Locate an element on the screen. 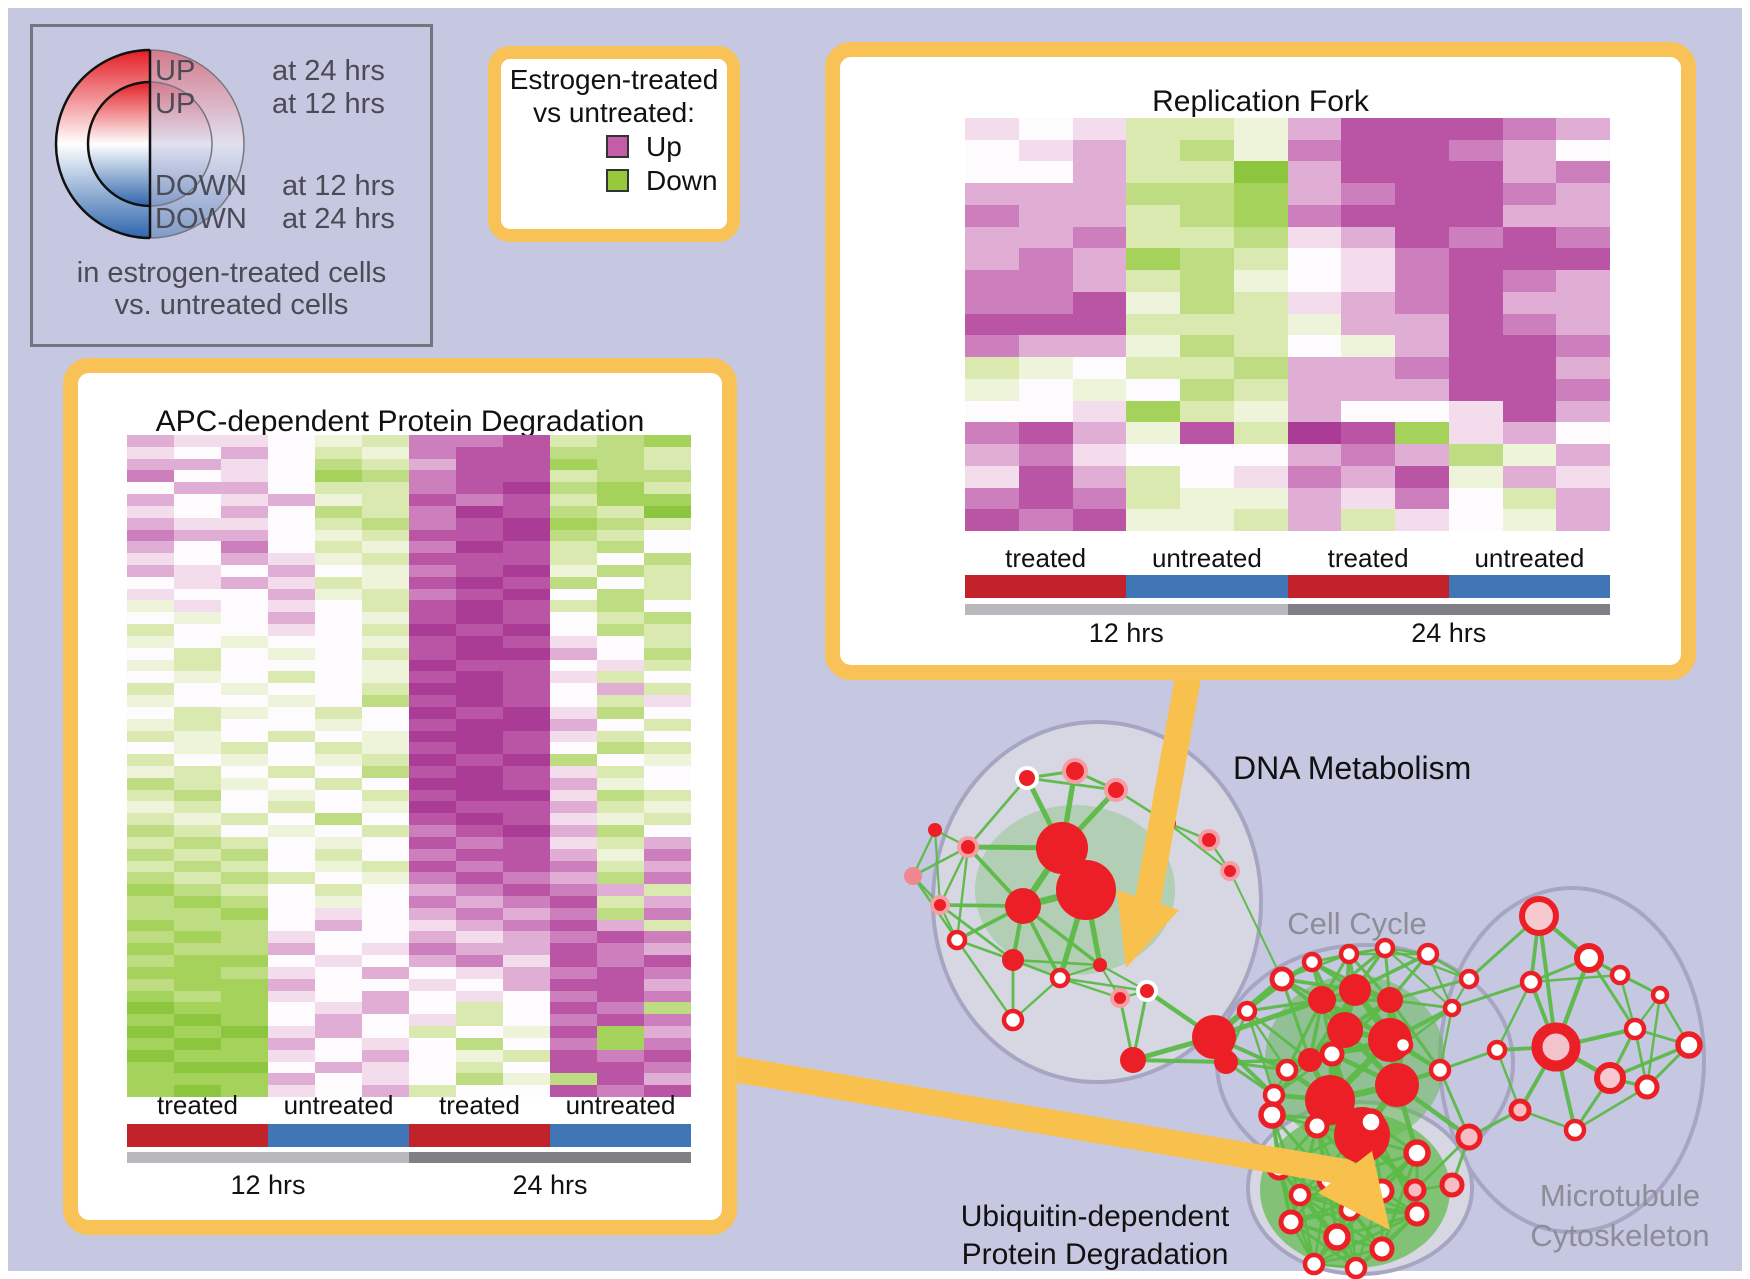 The image size is (1750, 1279). apc-time-labels: 12 hrs 24 hrs is located at coordinates (409, 1185).